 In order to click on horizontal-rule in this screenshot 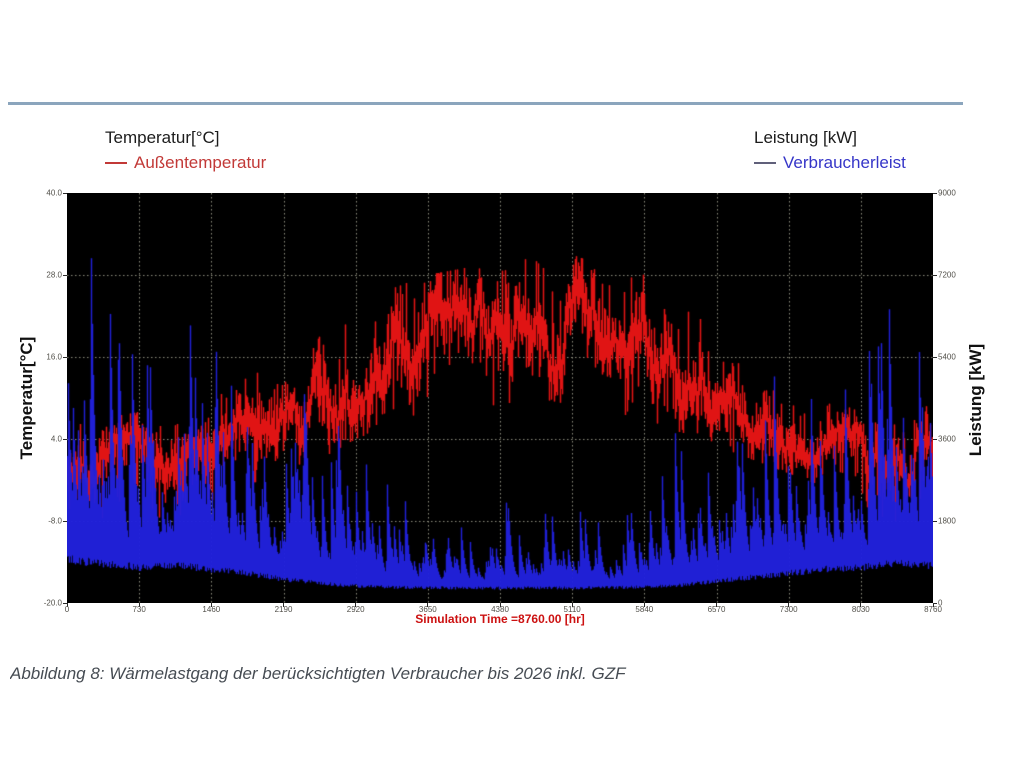, I will do `click(485, 103)`.